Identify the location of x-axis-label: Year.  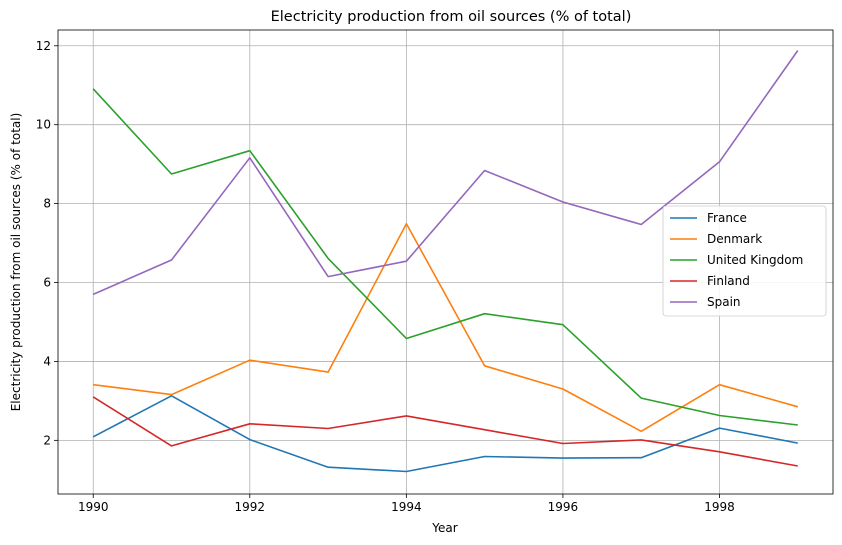
(444, 528).